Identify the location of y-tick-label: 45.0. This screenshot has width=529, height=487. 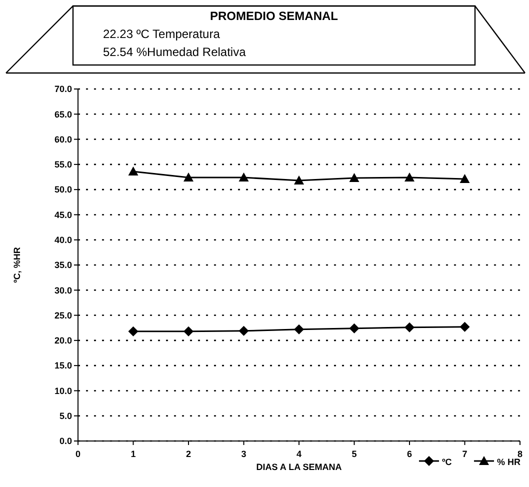
(63, 215).